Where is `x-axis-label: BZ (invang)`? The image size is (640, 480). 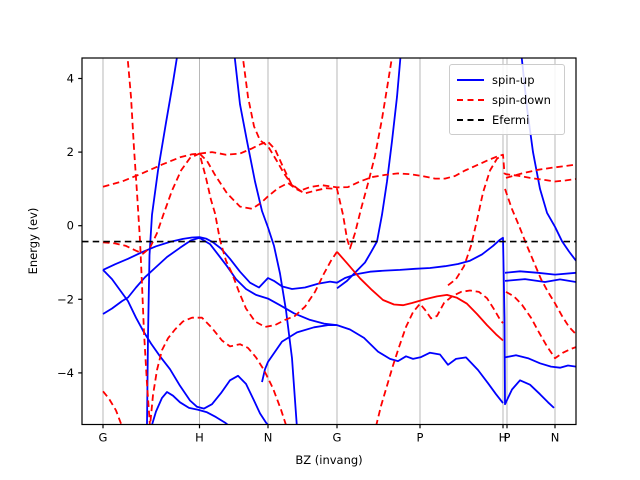
x-axis-label: BZ (invang) is located at coordinates (329, 460).